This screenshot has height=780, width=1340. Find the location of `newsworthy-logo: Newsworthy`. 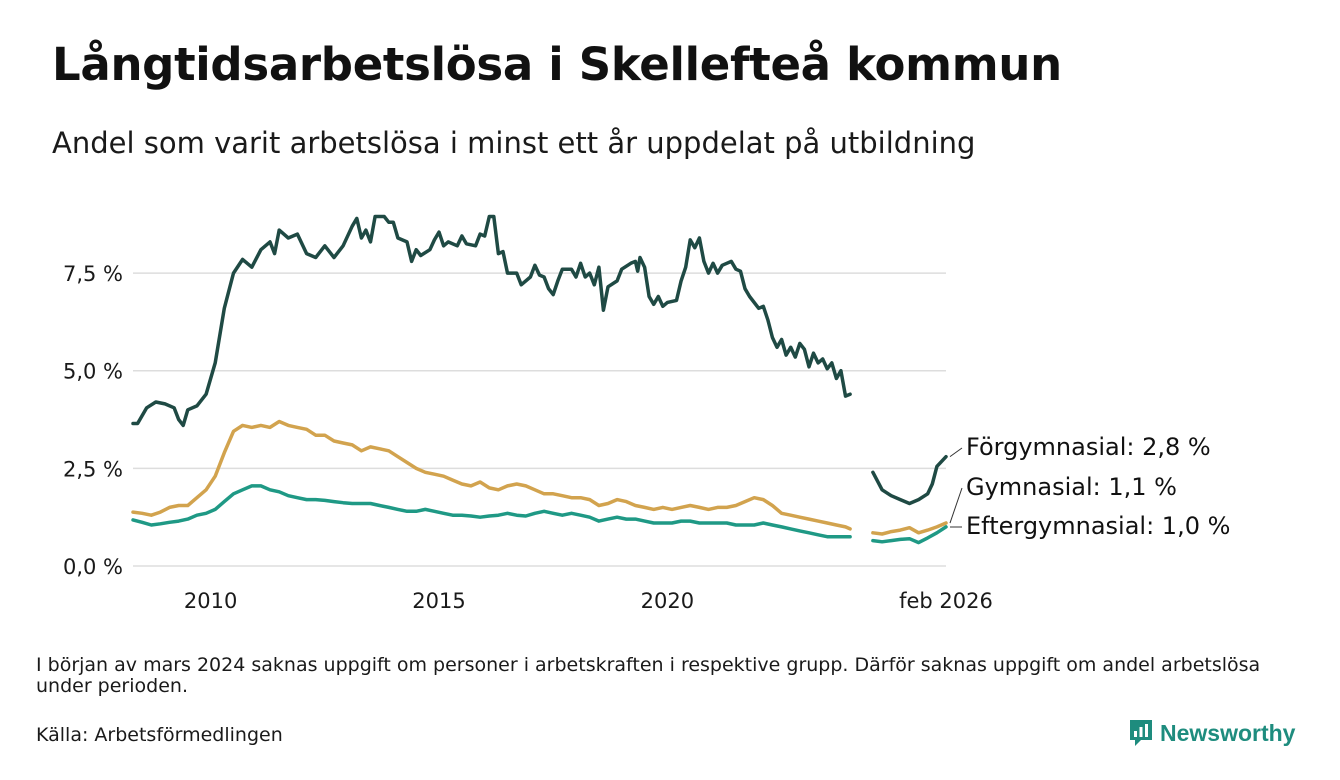

newsworthy-logo: Newsworthy is located at coordinates (1211, 733).